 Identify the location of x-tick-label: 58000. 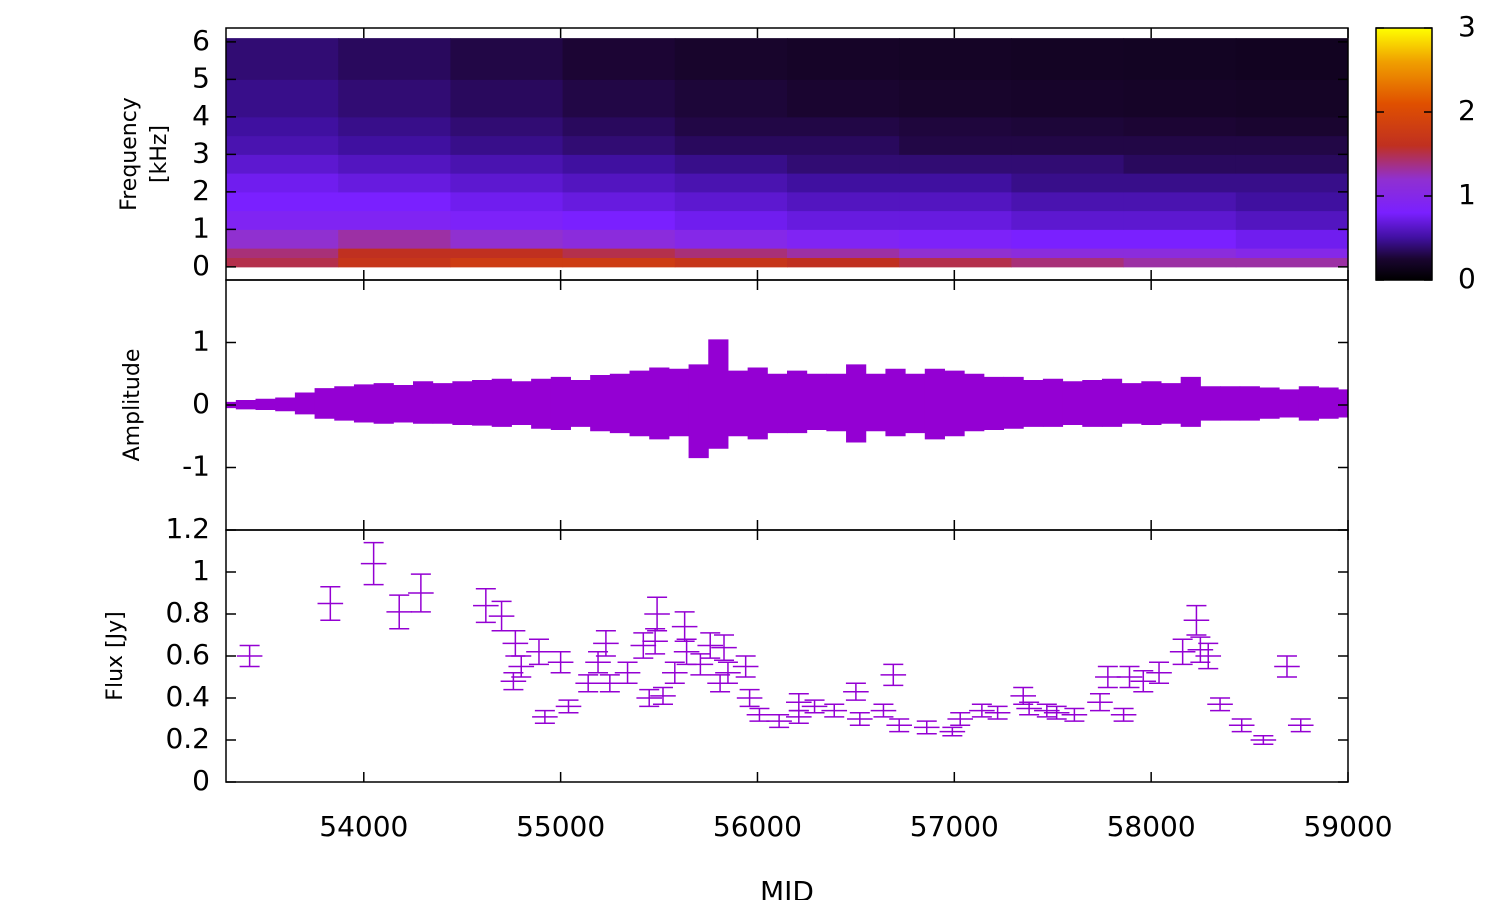
(1151, 826).